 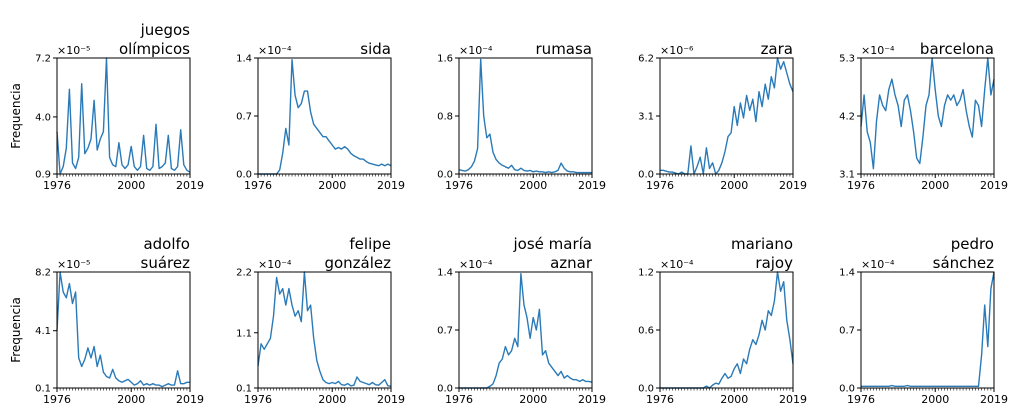 I want to click on panel-6-axes-frame, so click(x=123, y=330).